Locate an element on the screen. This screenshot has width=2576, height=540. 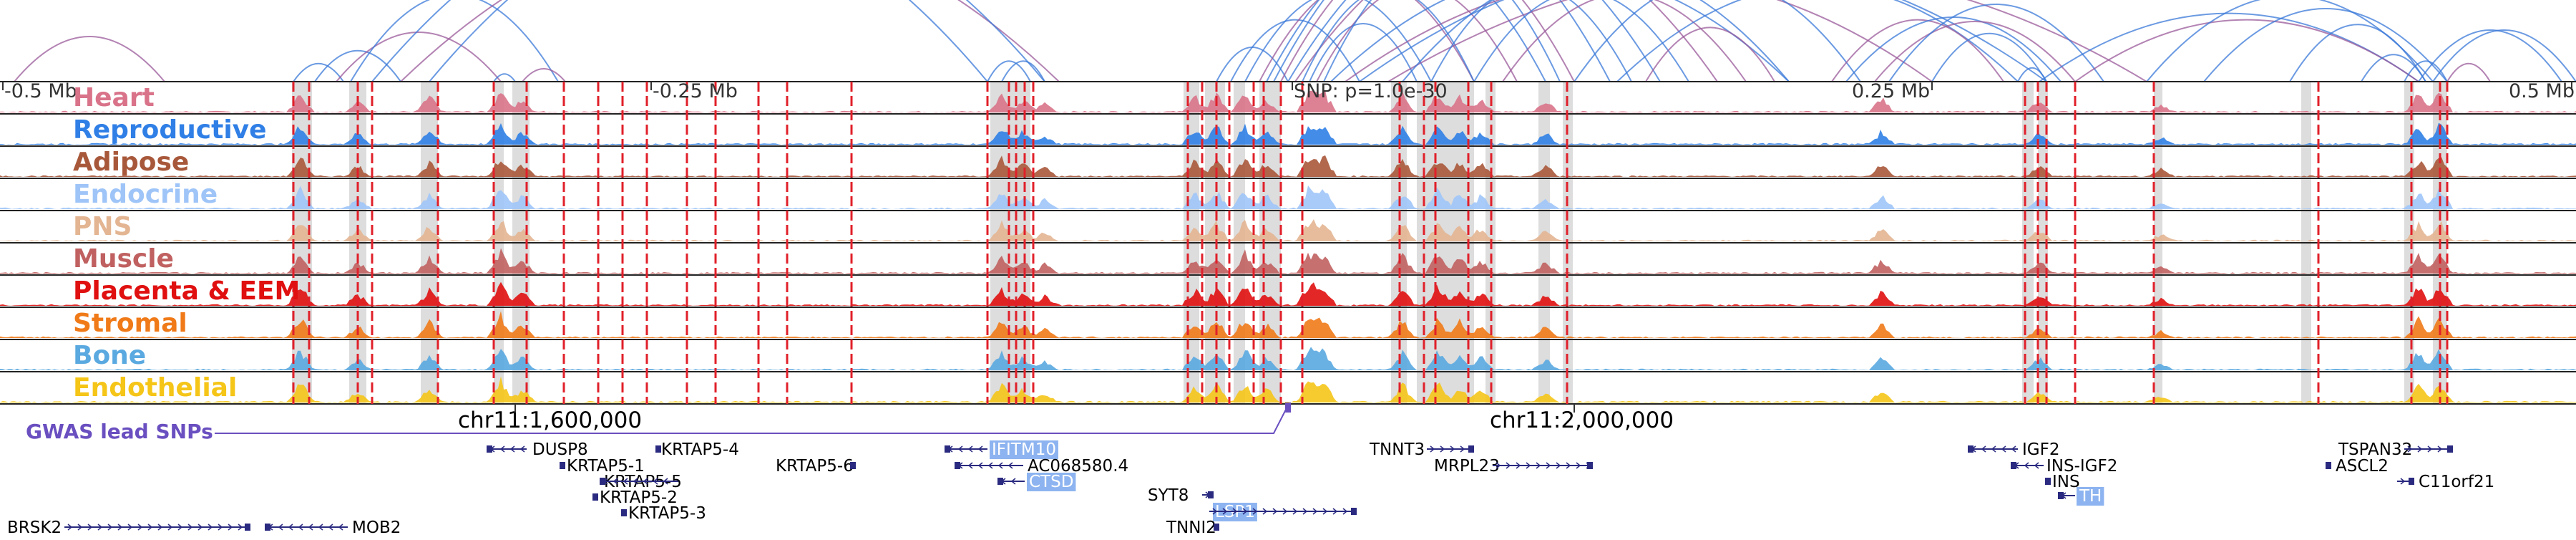
track-label-endocrine: Endocrine is located at coordinates (145, 195).